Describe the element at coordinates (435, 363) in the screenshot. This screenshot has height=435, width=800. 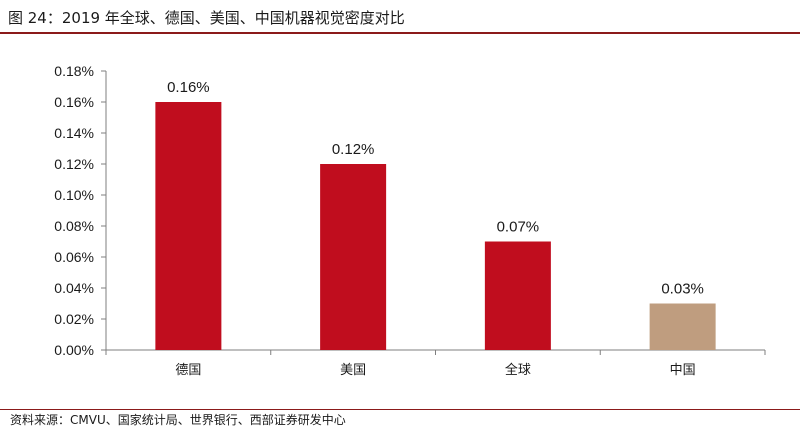
I see `x-axis: 德国 美国 全球 中国` at that location.